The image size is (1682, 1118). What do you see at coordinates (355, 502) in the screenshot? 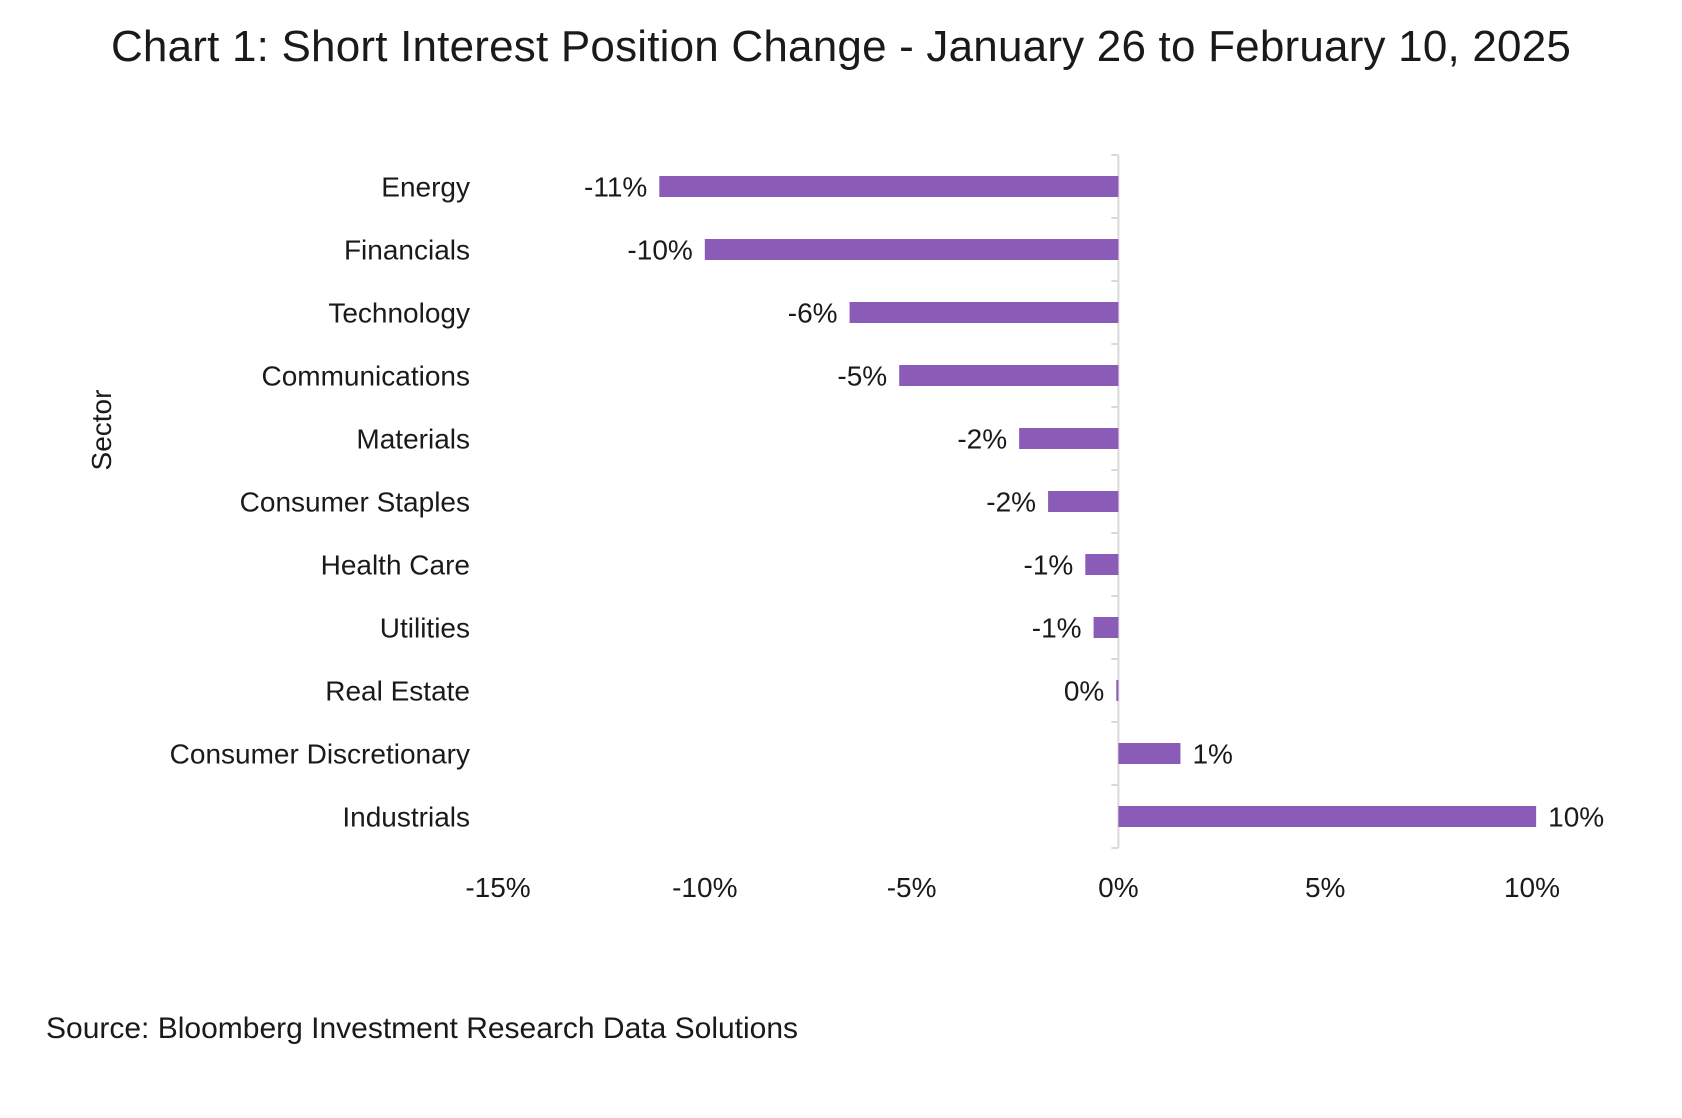
I see `category-label: Consumer Staples` at bounding box center [355, 502].